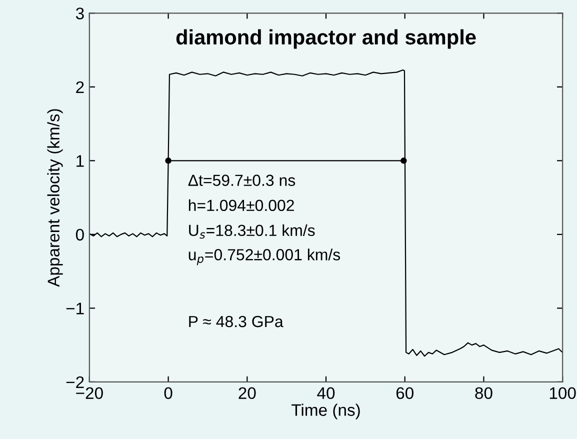 The width and height of the screenshot is (577, 439). Describe the element at coordinates (483, 393) in the screenshot. I see `x-tick-label: 80` at that location.